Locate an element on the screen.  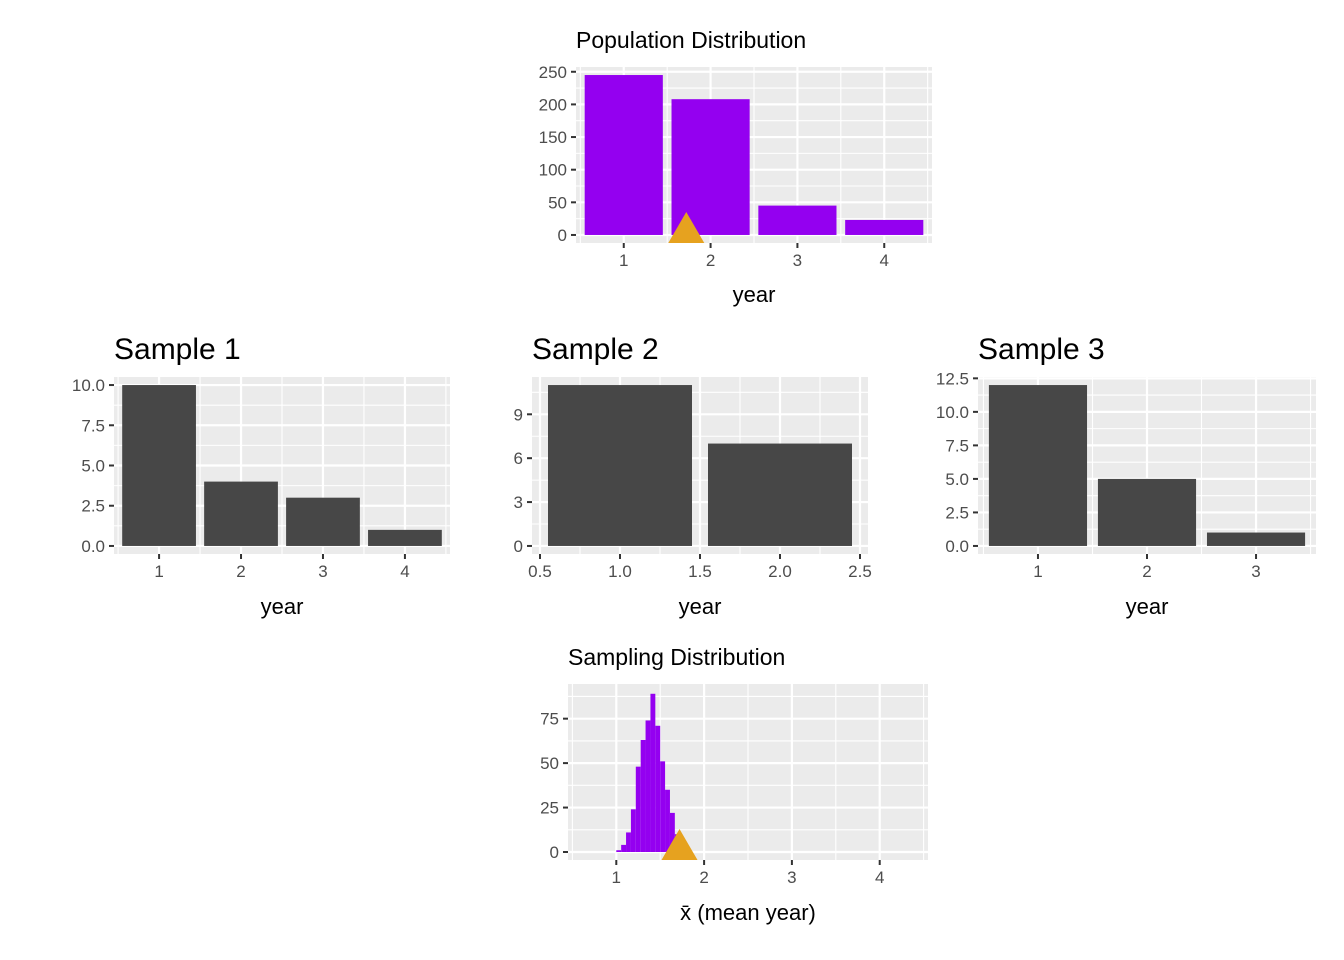
x-tick-label: 2.5 is located at coordinates (860, 571).